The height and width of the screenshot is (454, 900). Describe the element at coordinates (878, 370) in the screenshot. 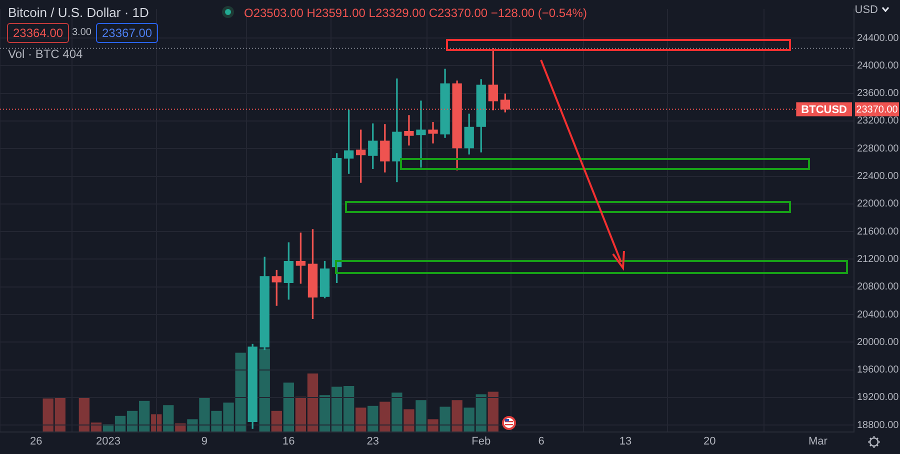

I see `y-tick-label: 19600.00` at that location.